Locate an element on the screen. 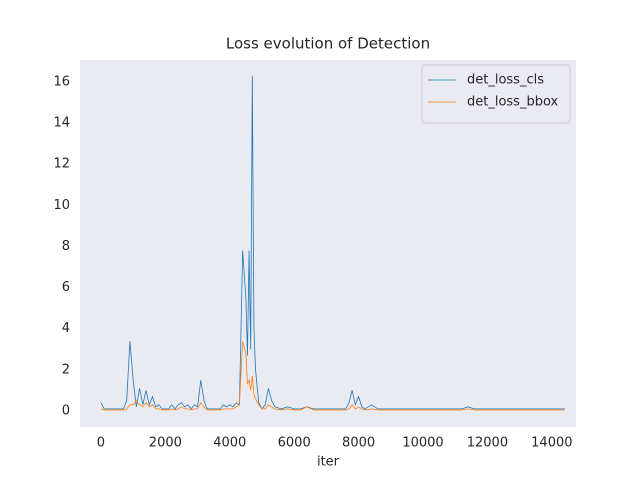 This screenshot has width=640, height=484. y-tick-label: 14 is located at coordinates (61, 123).